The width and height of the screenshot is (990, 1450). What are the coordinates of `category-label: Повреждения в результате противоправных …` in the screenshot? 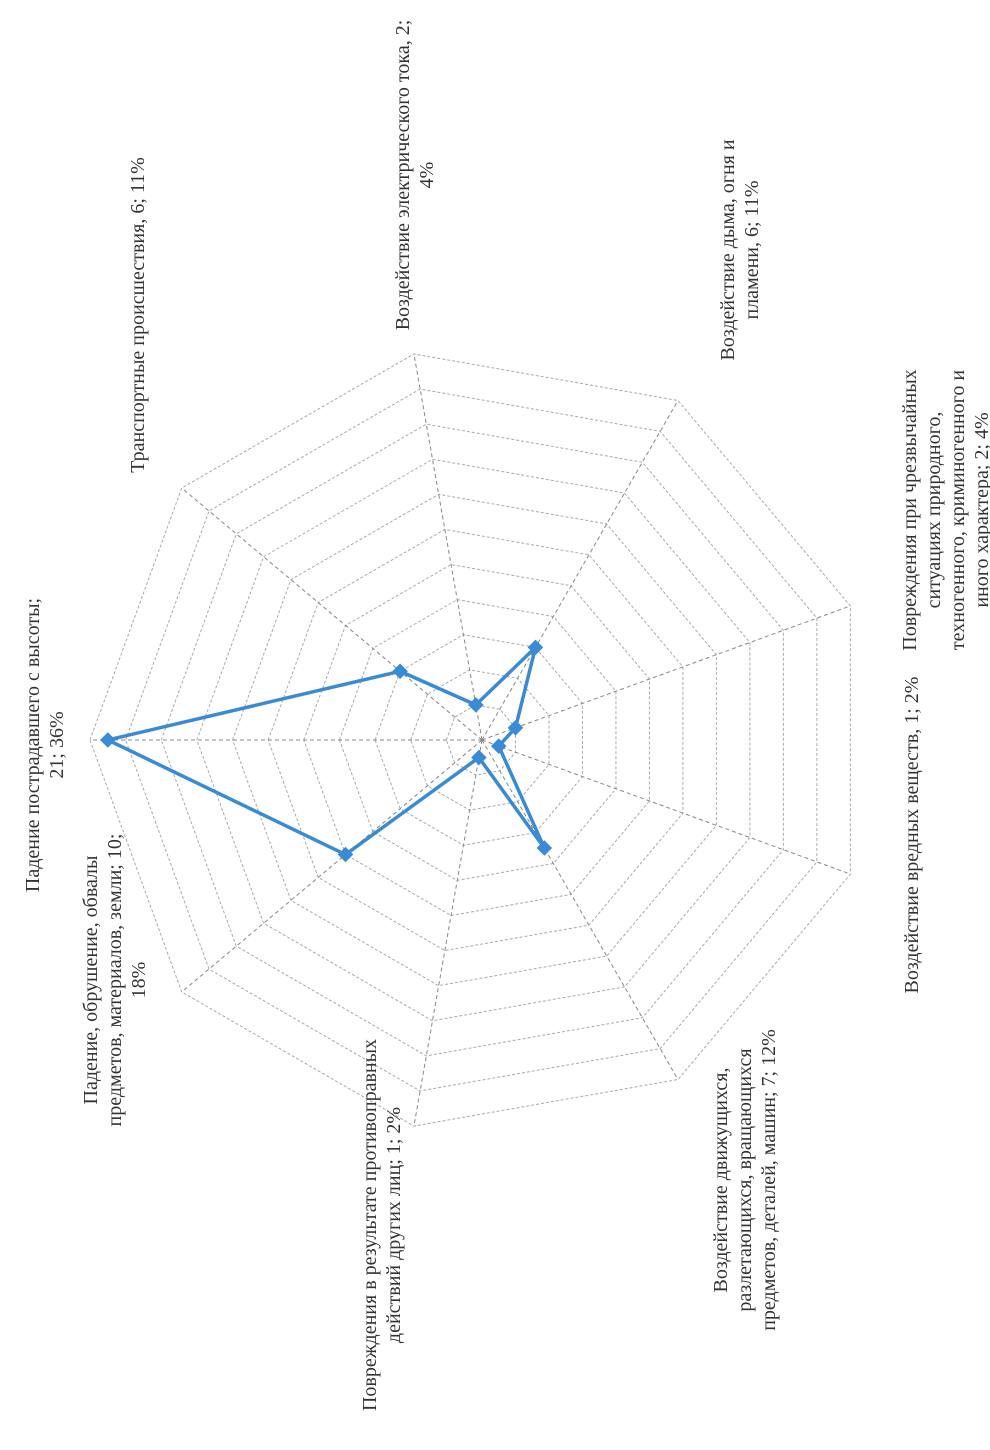 It's located at (382, 1225).